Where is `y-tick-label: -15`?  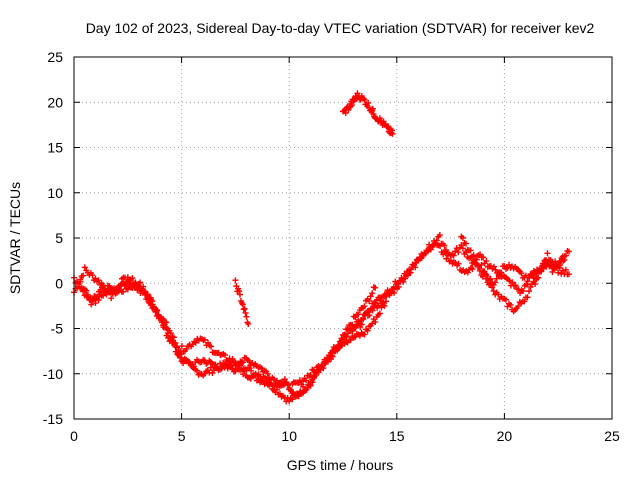
y-tick-label: -15 is located at coordinates (53, 419).